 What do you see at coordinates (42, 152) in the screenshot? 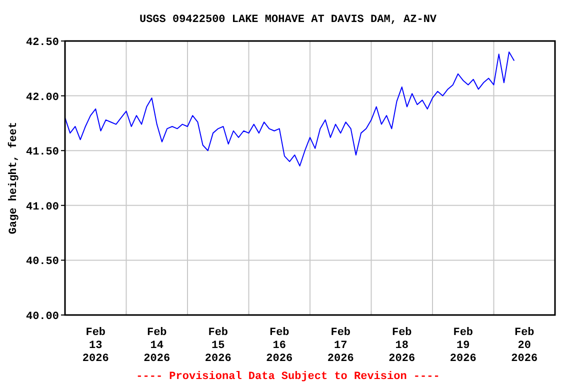
I see `y-tick-label: 41.50` at bounding box center [42, 152].